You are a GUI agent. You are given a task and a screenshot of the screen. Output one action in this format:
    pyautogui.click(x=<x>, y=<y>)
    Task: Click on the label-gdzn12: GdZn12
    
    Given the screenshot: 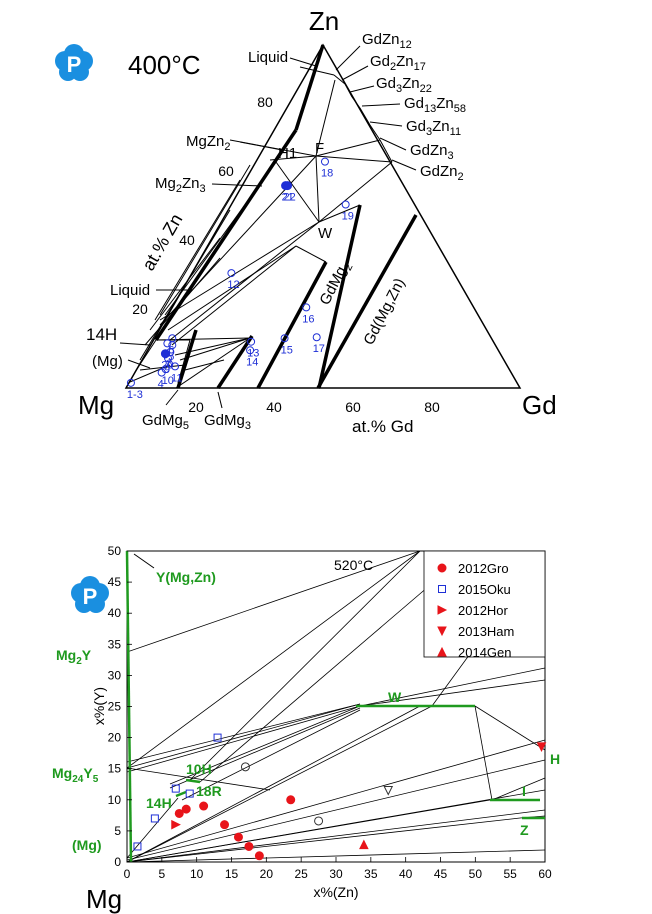 What is the action you would take?
    pyautogui.click(x=387, y=41)
    